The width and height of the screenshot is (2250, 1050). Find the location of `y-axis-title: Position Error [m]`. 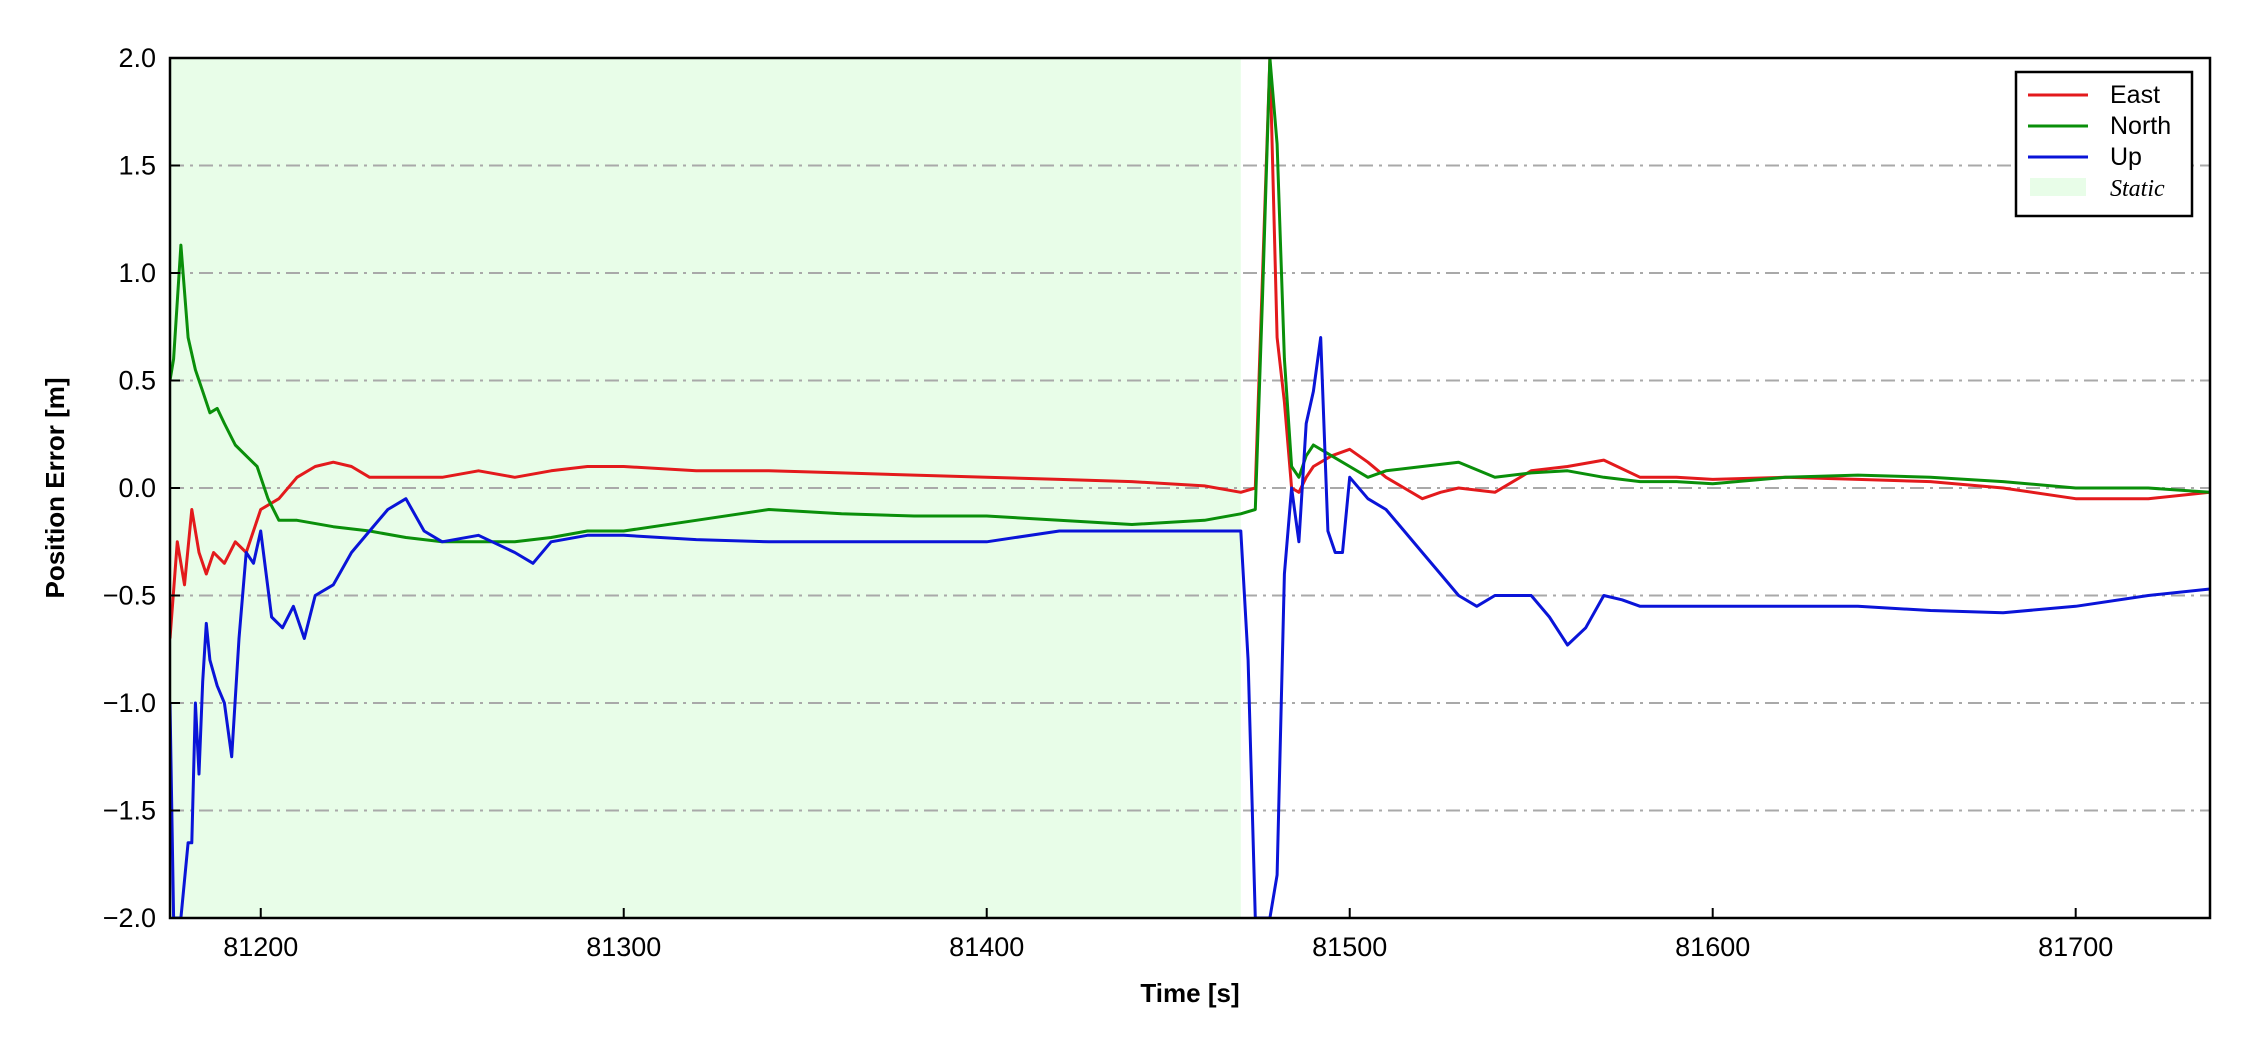

y-axis-title: Position Error [m] is located at coordinates (55, 487).